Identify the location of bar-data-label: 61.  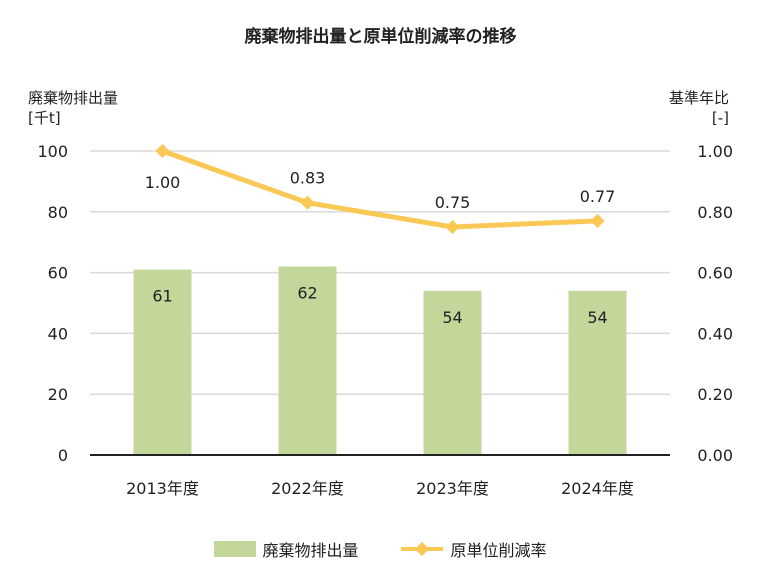
(162, 296).